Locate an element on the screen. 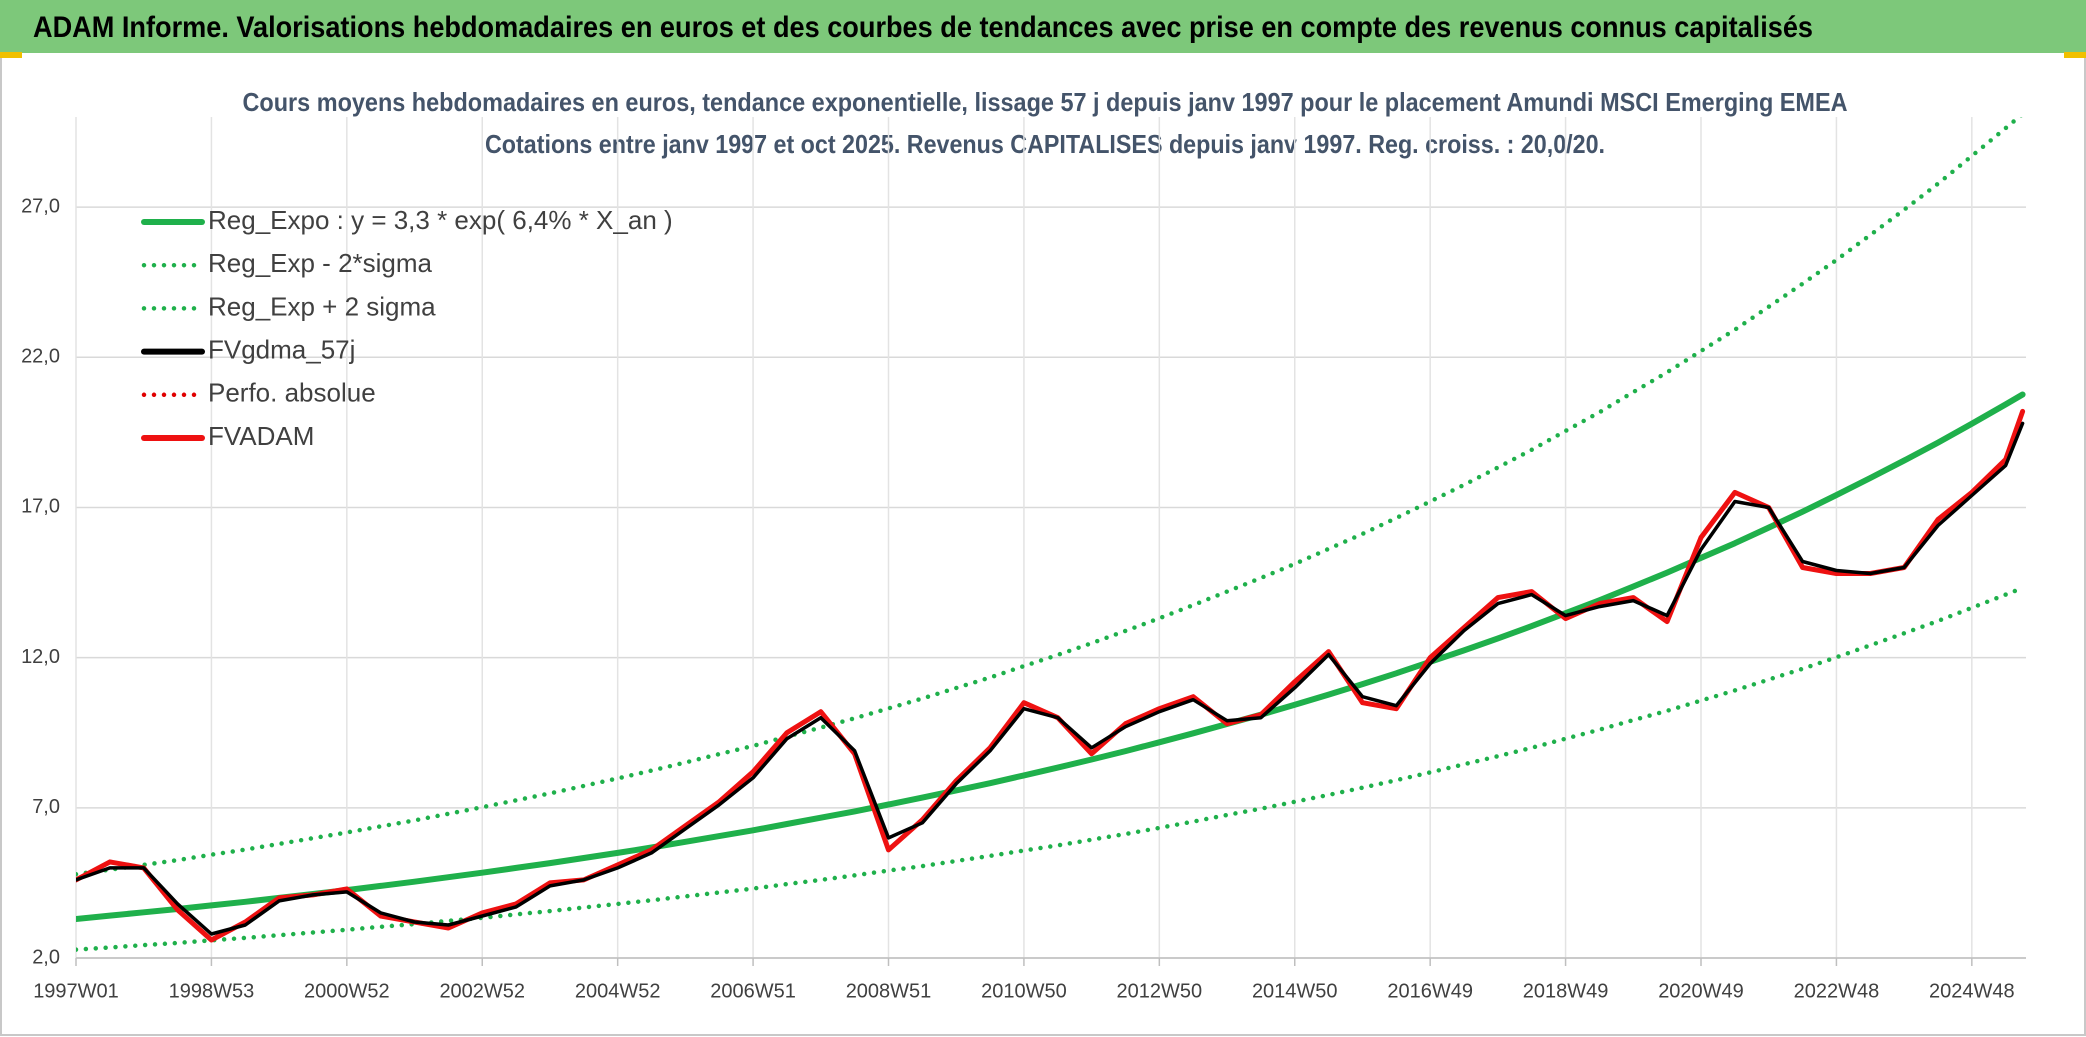 This screenshot has width=2086, height=1037. x-tick-label: 2018W49 is located at coordinates (1566, 991).